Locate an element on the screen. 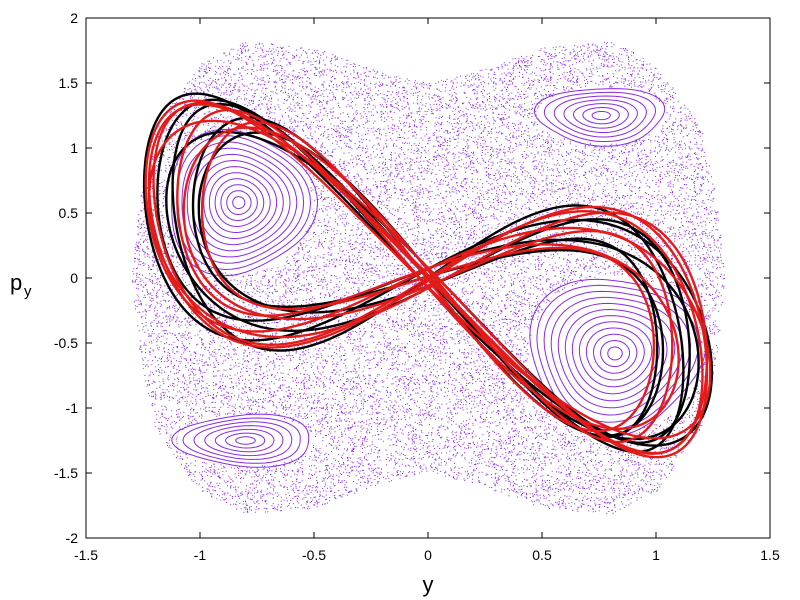 The image size is (800, 600). y-tick-label: -1 is located at coordinates (72, 408).